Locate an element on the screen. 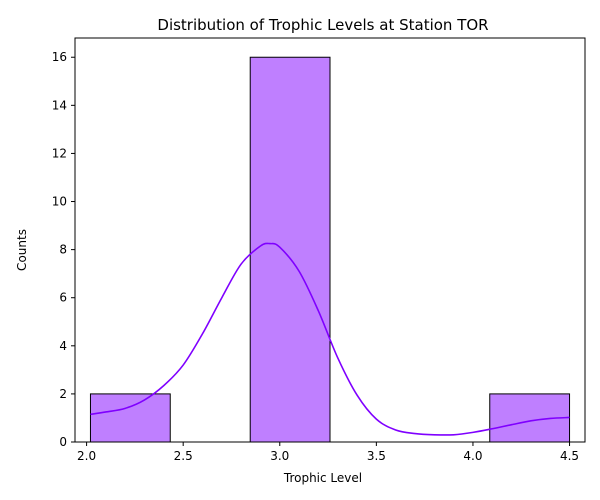  y-tick-label-7: 14 is located at coordinates (59, 105).